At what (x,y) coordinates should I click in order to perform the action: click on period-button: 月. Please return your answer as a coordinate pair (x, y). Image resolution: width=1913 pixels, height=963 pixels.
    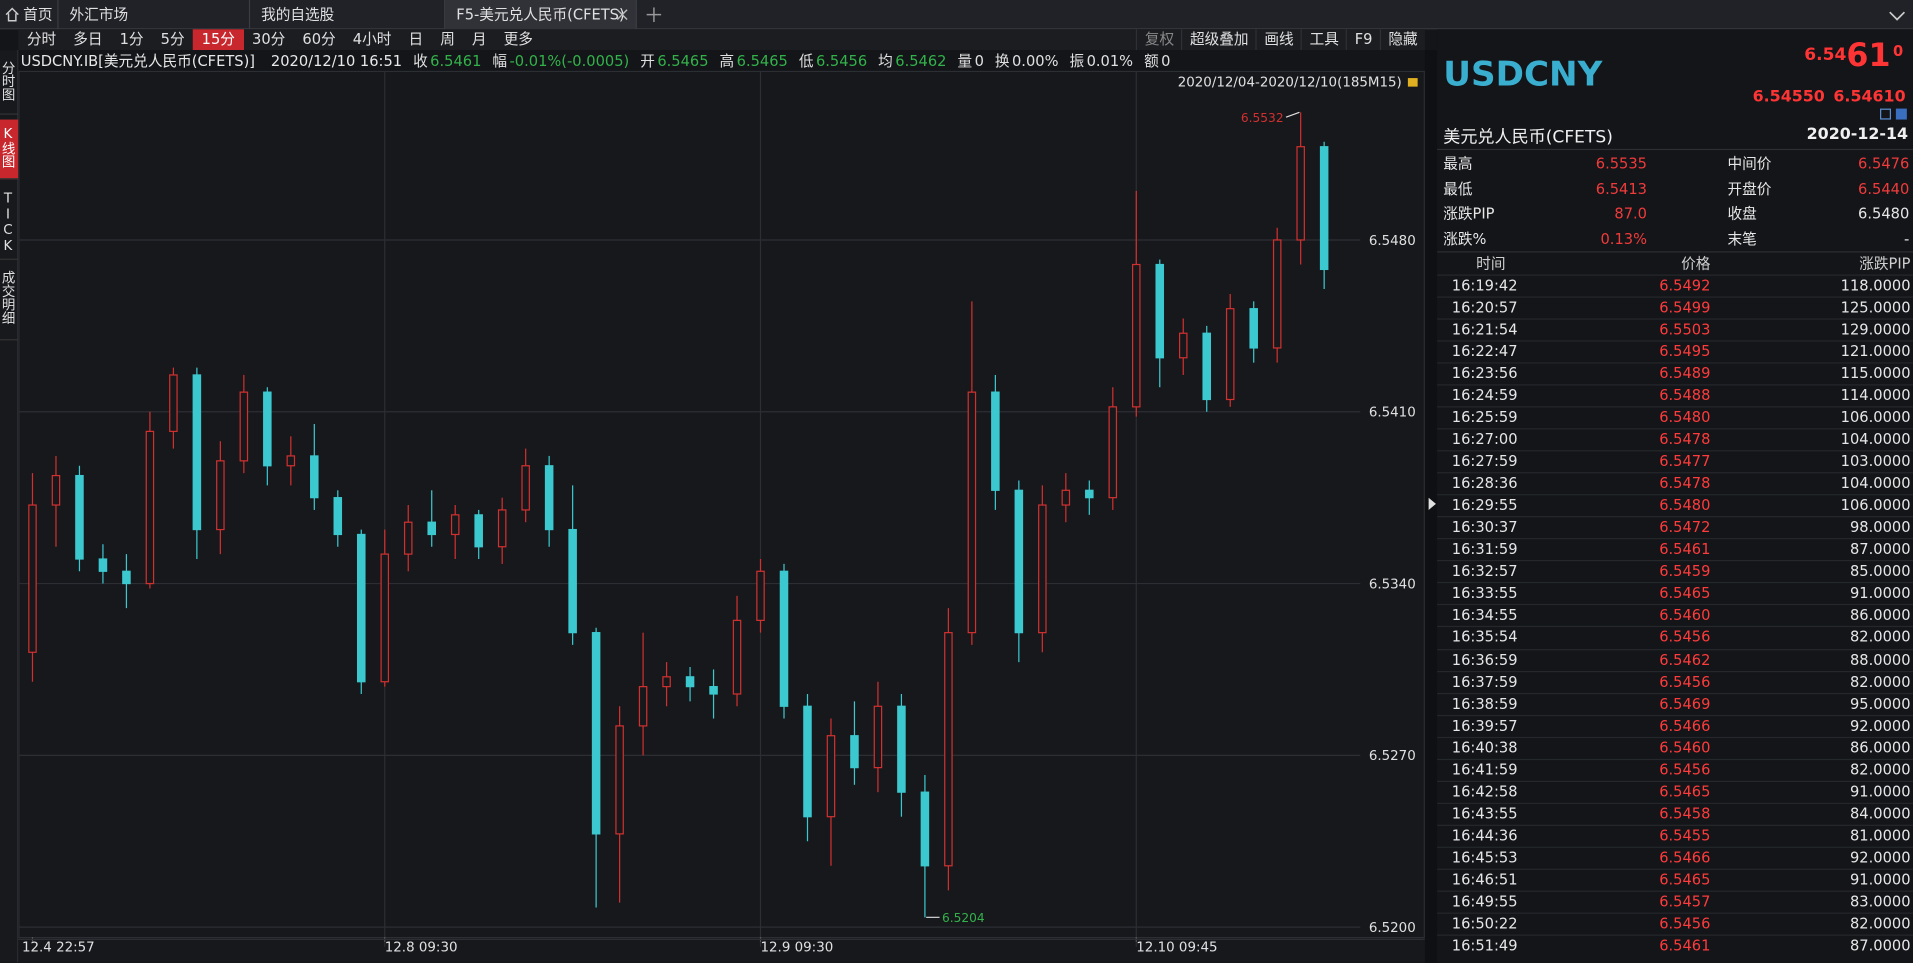
    Looking at the image, I should click on (479, 39).